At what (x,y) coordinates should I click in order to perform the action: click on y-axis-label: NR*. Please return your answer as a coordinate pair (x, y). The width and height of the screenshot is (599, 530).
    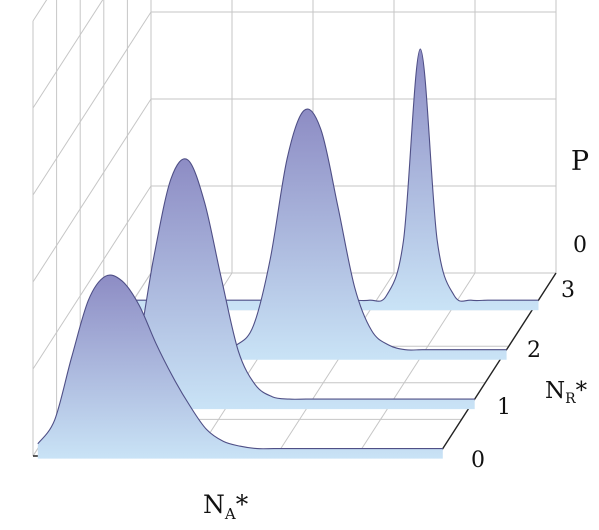
    Looking at the image, I should click on (566, 392).